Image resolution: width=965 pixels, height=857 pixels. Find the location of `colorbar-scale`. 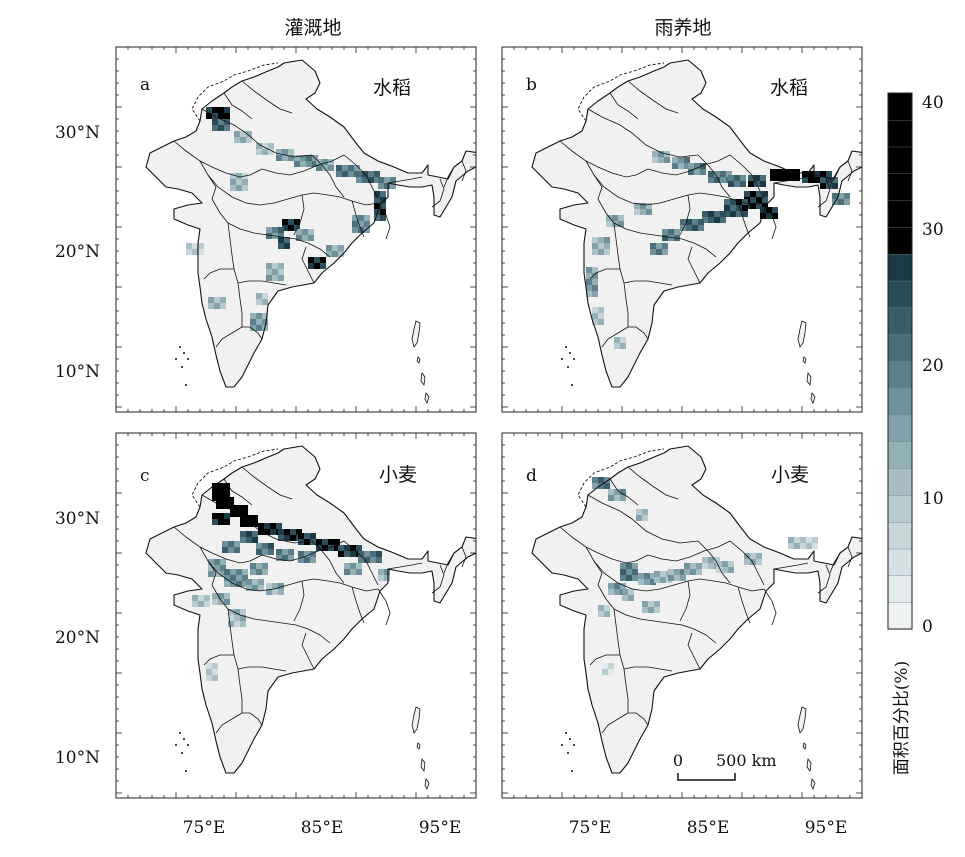

colorbar-scale is located at coordinates (900, 361).